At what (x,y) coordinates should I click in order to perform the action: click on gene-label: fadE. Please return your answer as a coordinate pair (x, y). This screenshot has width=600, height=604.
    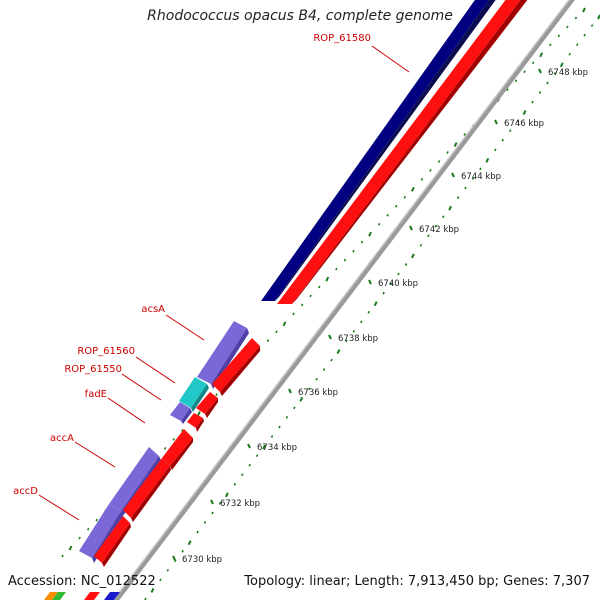
    Looking at the image, I should click on (96, 394).